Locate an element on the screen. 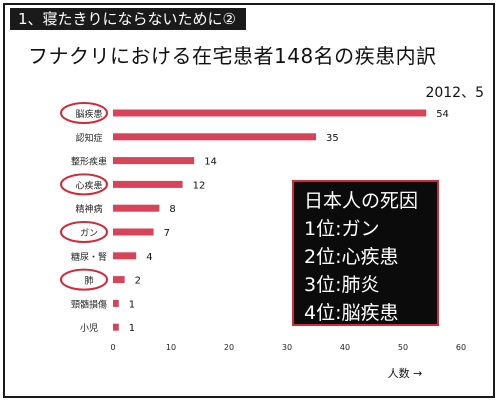 This screenshot has height=403, width=500. value-label: 2 is located at coordinates (138, 281).